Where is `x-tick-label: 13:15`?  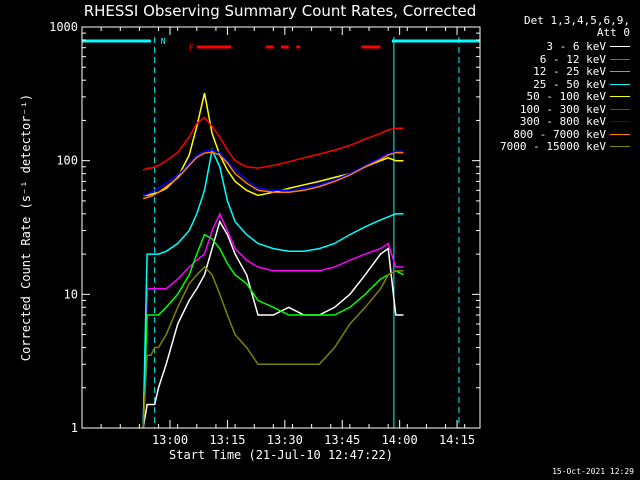 x-tick-label: 13:15 is located at coordinates (227, 440).